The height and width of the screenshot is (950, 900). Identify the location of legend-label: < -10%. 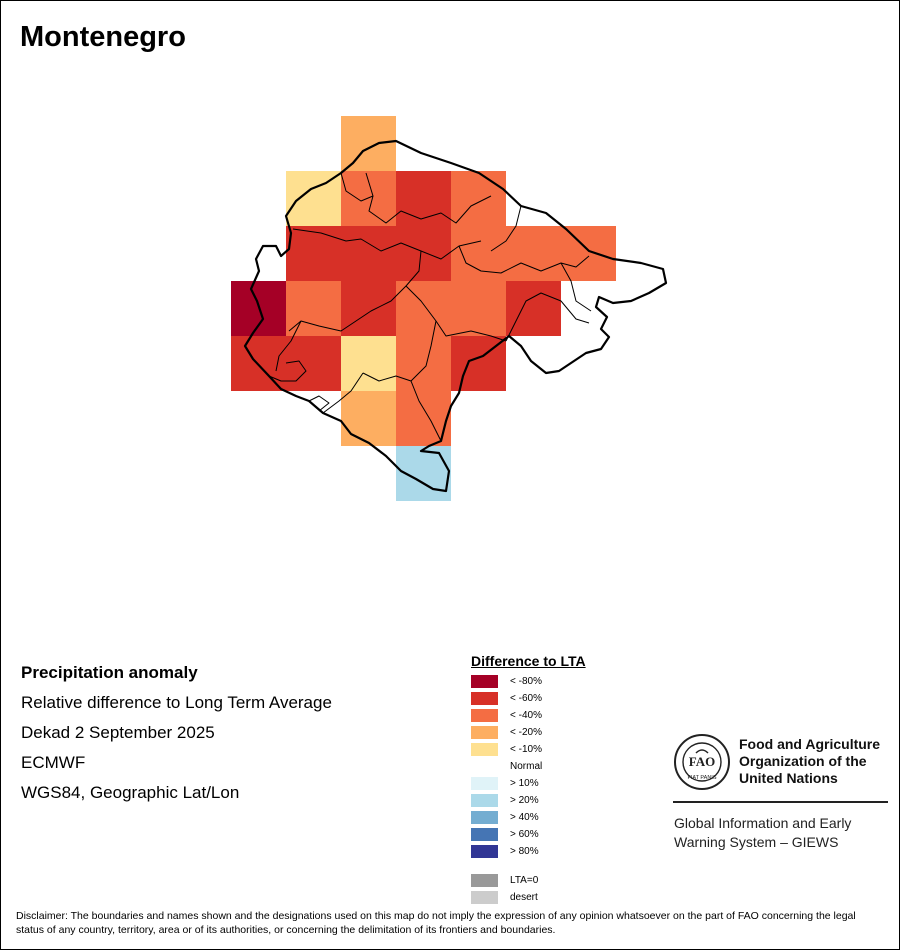
(526, 749).